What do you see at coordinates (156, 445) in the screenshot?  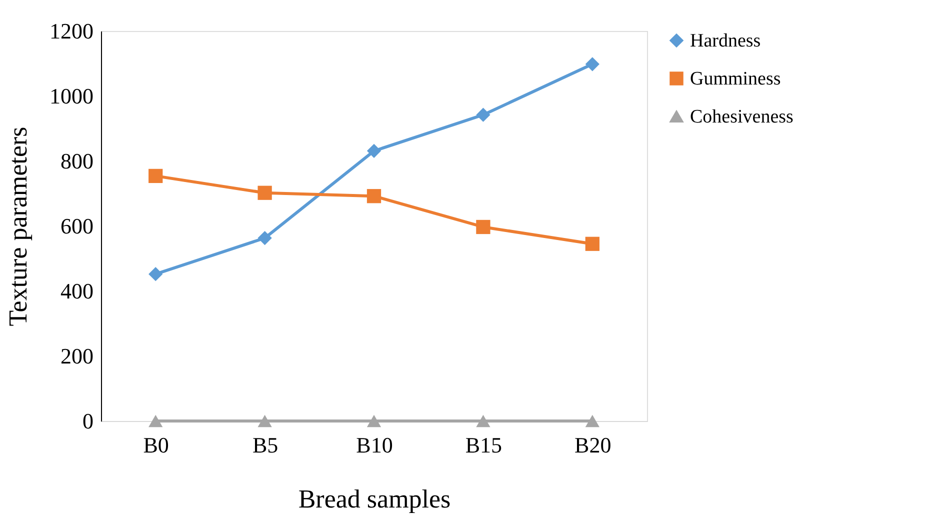 I see `x-tick-label: B0` at bounding box center [156, 445].